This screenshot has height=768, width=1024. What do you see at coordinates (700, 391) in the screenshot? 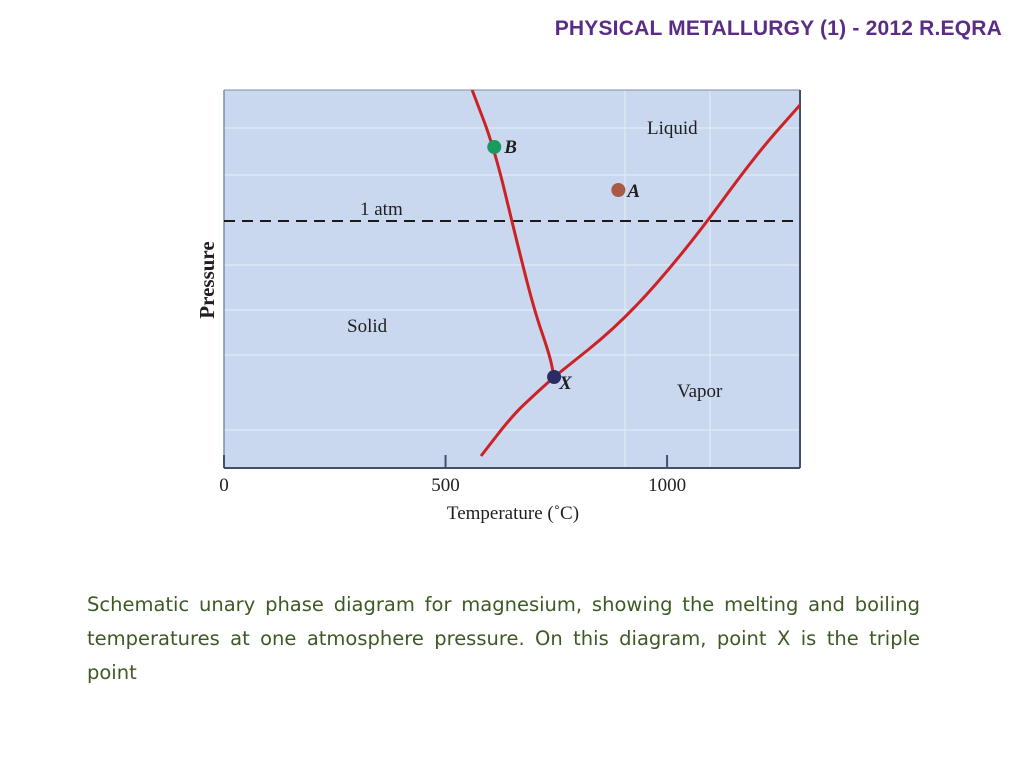
I see `region-label-vapor: Vapor` at bounding box center [700, 391].